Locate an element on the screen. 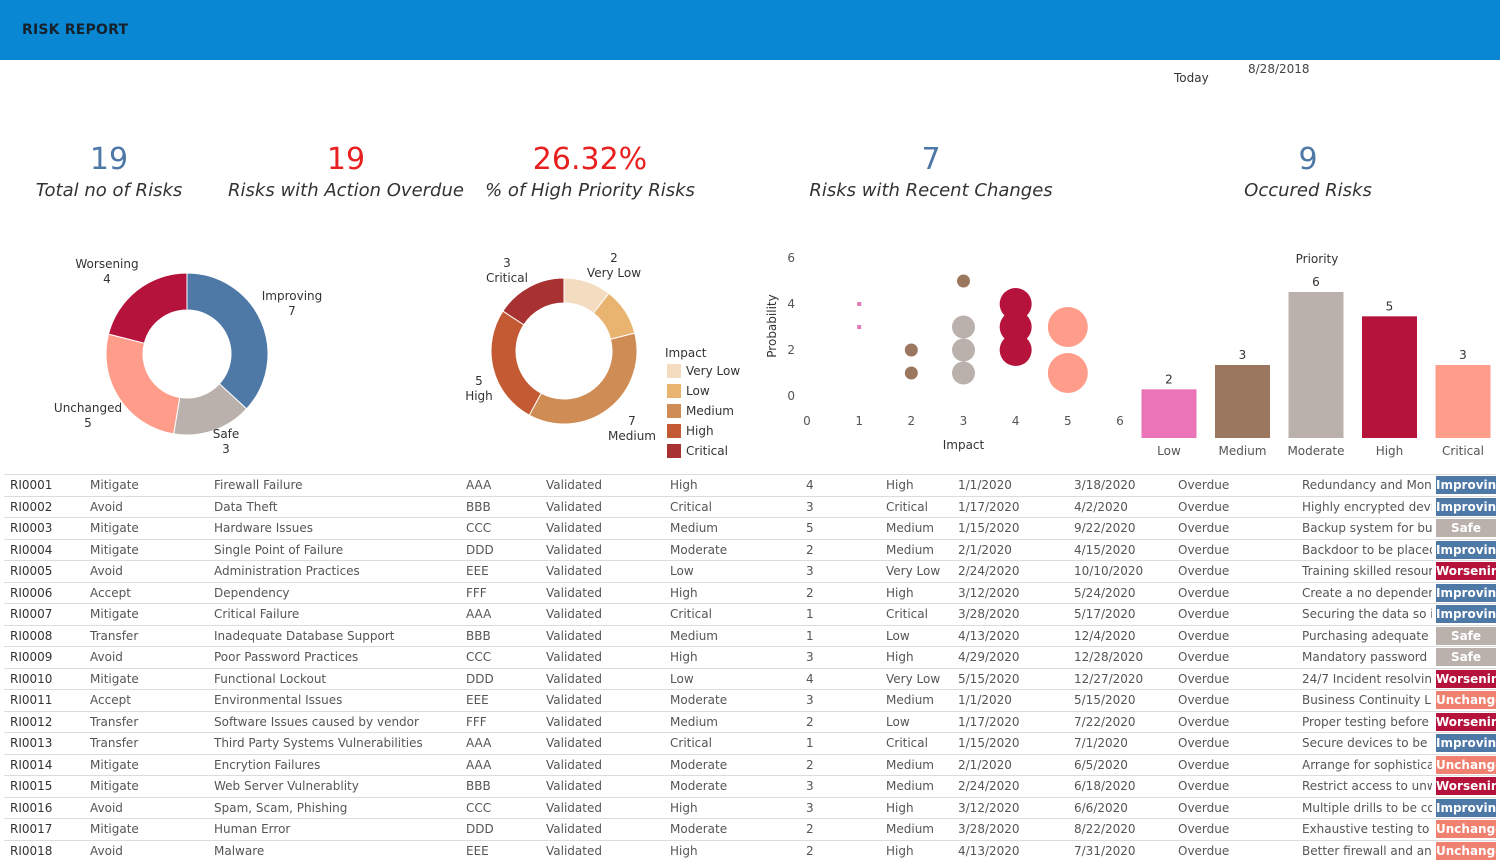  priority-bar-critical is located at coordinates (1463, 401).